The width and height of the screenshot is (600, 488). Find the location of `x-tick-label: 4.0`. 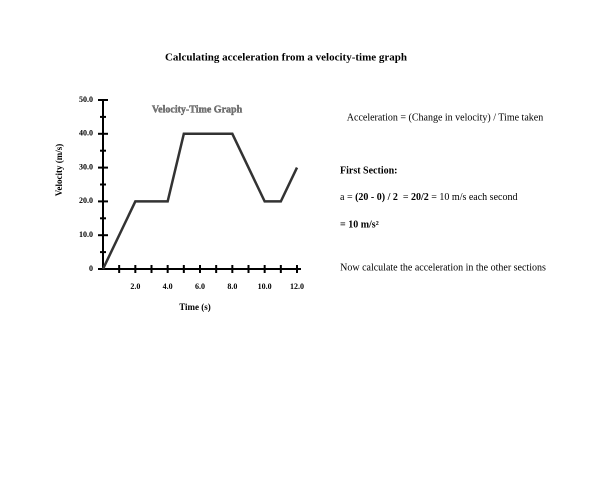

x-tick-label: 4.0 is located at coordinates (168, 286).